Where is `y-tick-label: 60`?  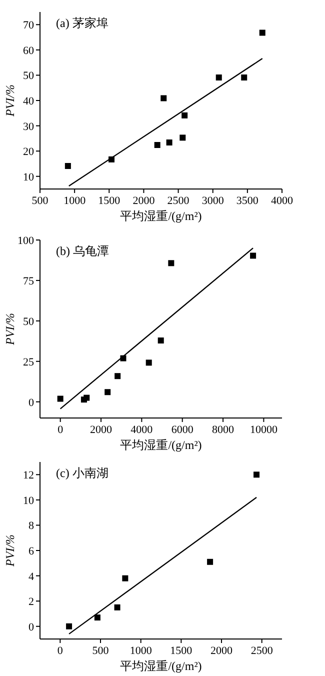 y-tick-label: 60 is located at coordinates (28, 50).